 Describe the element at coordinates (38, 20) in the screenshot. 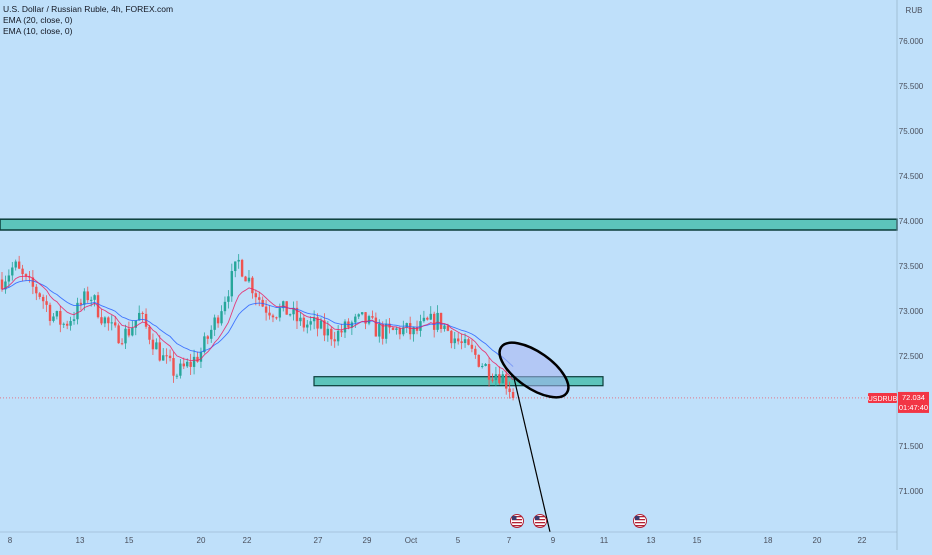

I see `ema20-legend: EMA (20, close, 0)` at that location.